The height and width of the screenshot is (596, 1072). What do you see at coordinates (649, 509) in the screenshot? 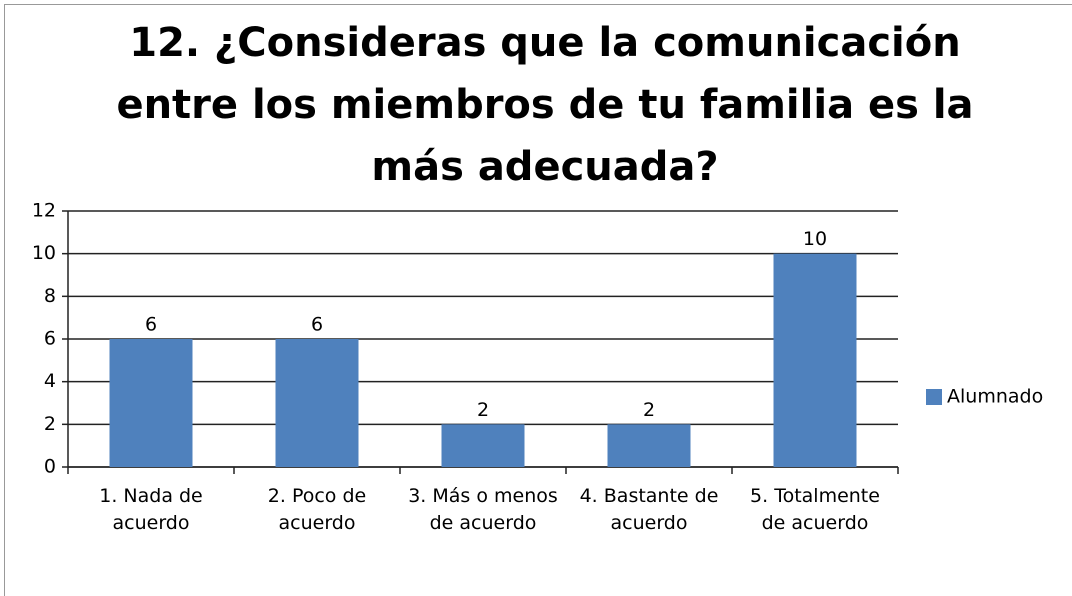
I see `x-tick-label: 4. Bastante de acuerdo` at bounding box center [649, 509].